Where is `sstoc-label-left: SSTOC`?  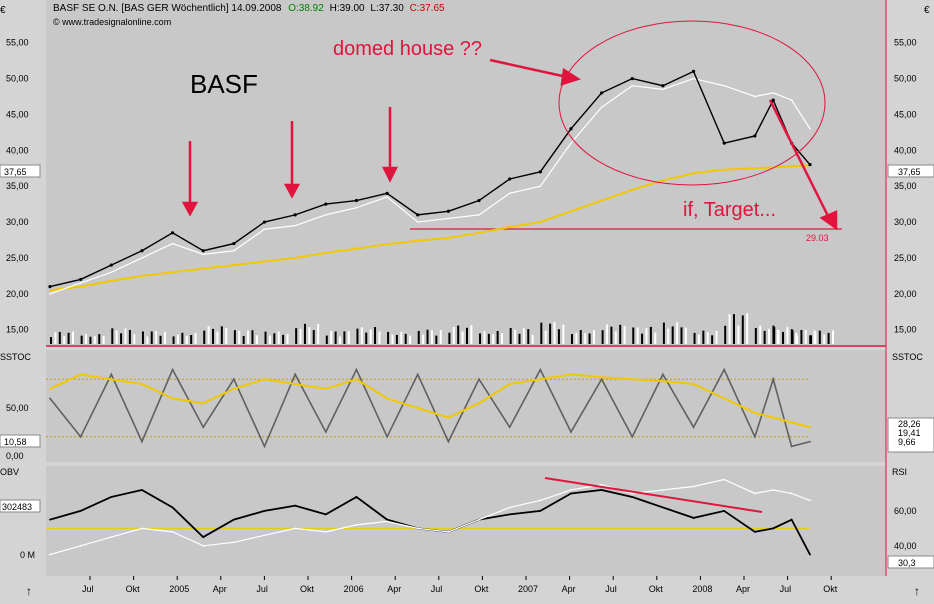
sstoc-label-left: SSTOC is located at coordinates (15, 357).